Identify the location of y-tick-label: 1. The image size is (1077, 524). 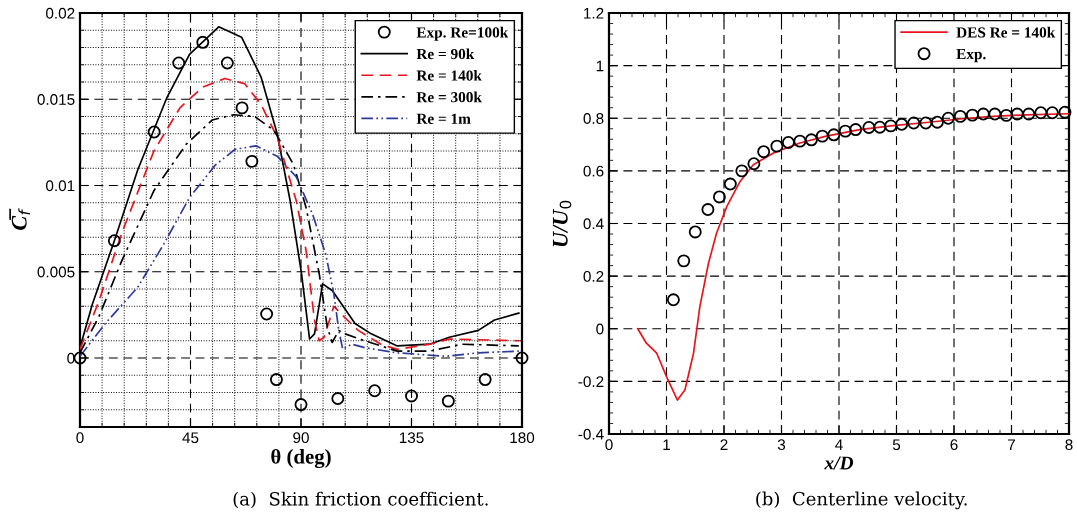
(600, 66).